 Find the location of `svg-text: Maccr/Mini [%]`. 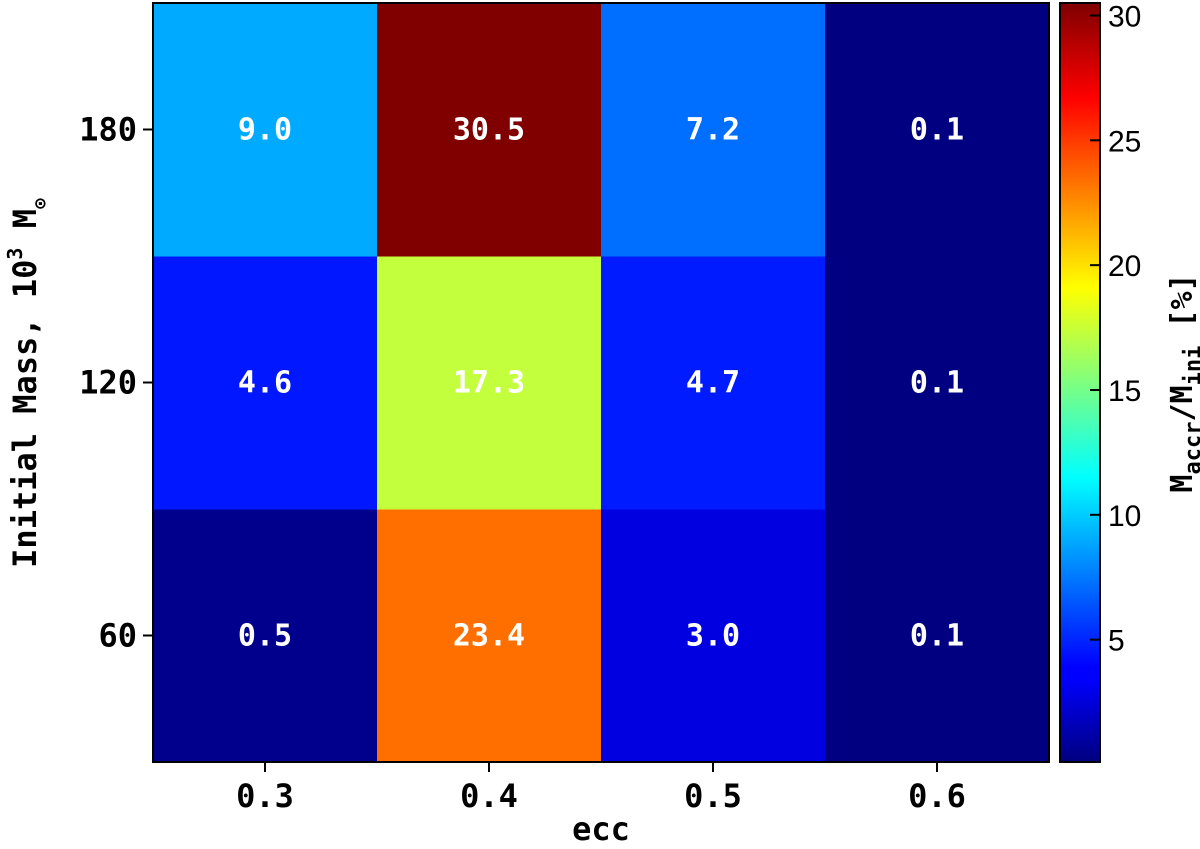

svg-text: Maccr/Mini [%] is located at coordinates (1182, 382).